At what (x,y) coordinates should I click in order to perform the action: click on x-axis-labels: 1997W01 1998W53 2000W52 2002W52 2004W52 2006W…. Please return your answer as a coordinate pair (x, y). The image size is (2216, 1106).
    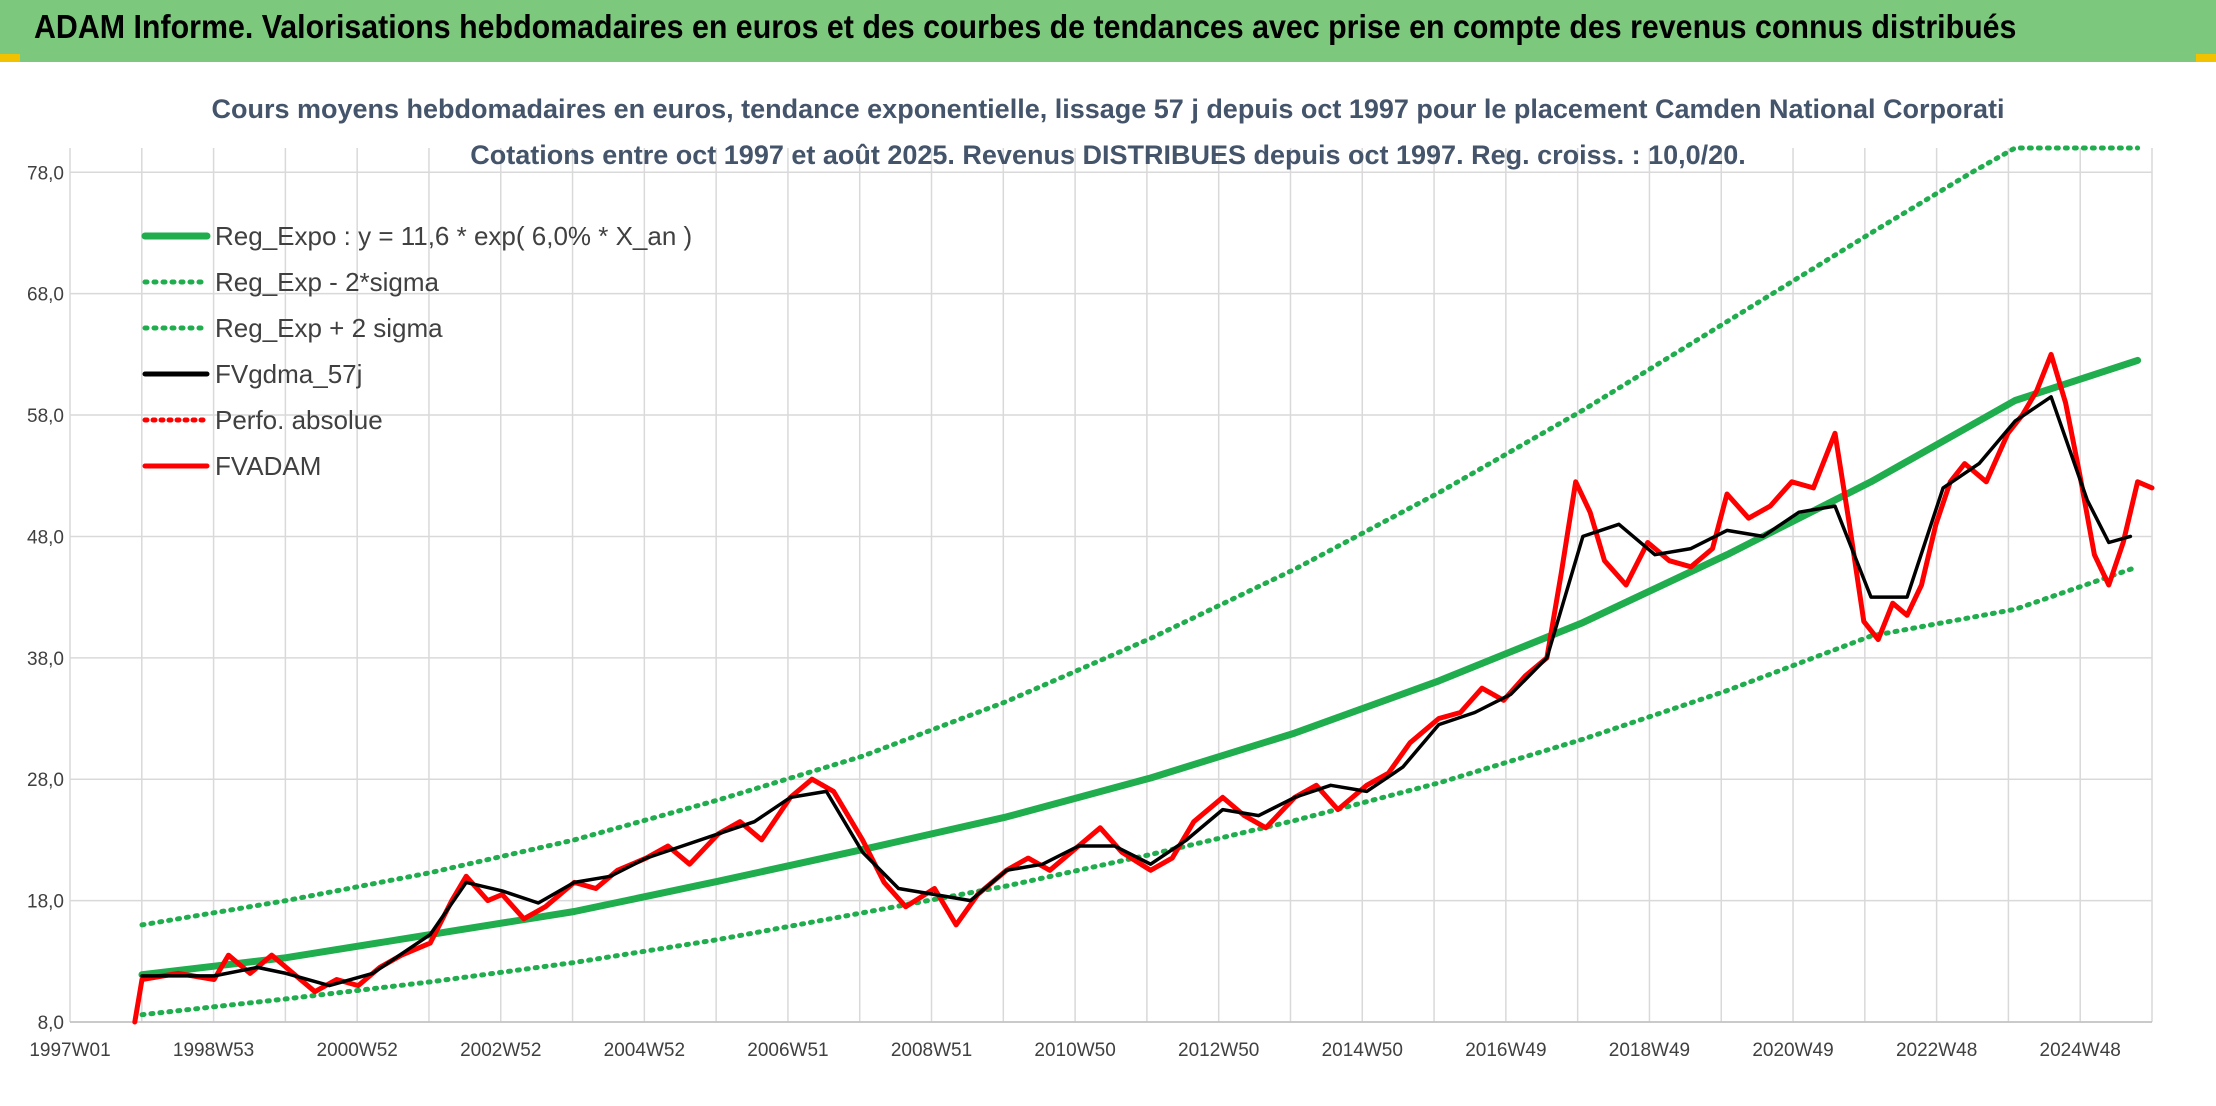
    Looking at the image, I should click on (1075, 1050).